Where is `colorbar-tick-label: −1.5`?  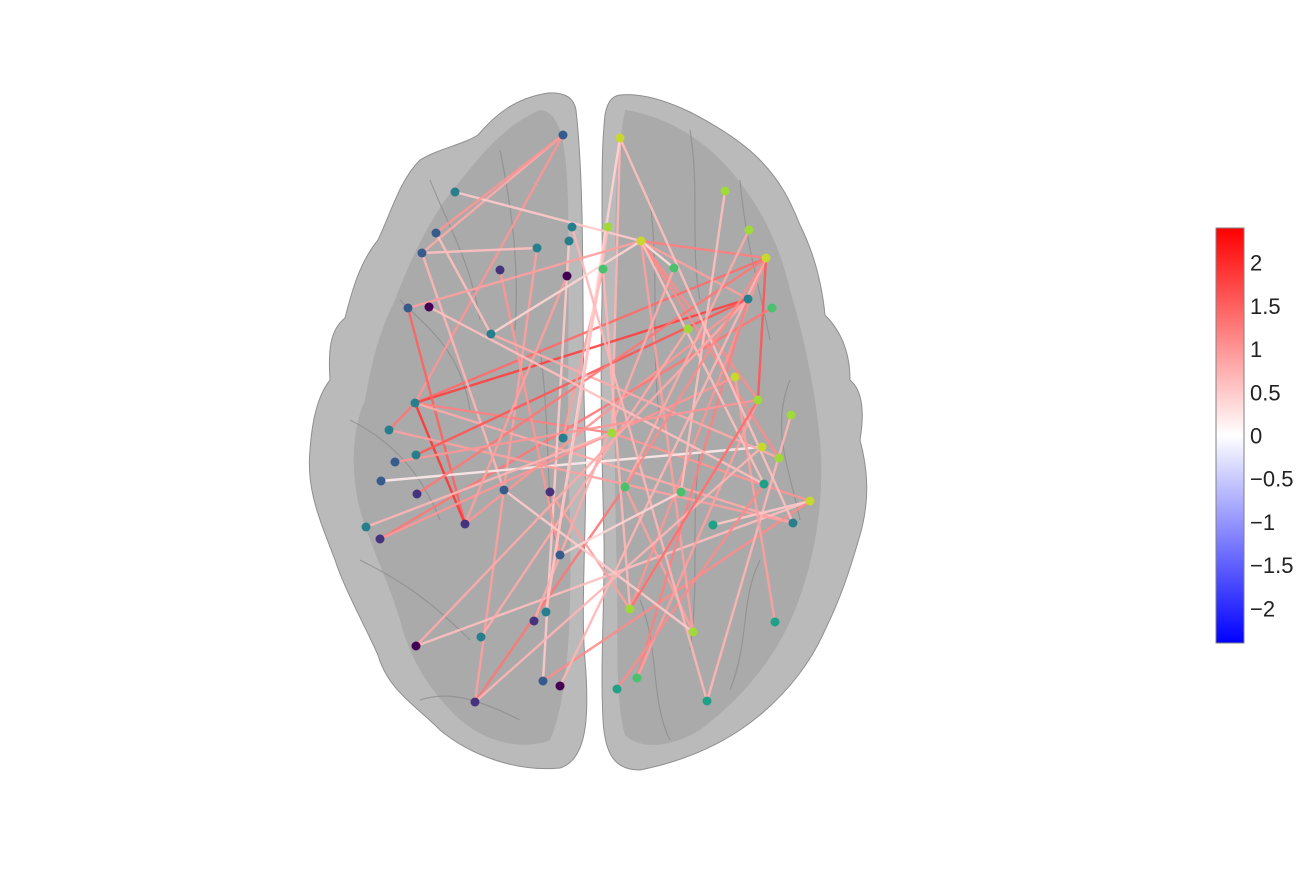
colorbar-tick-label: −1.5 is located at coordinates (1271, 565).